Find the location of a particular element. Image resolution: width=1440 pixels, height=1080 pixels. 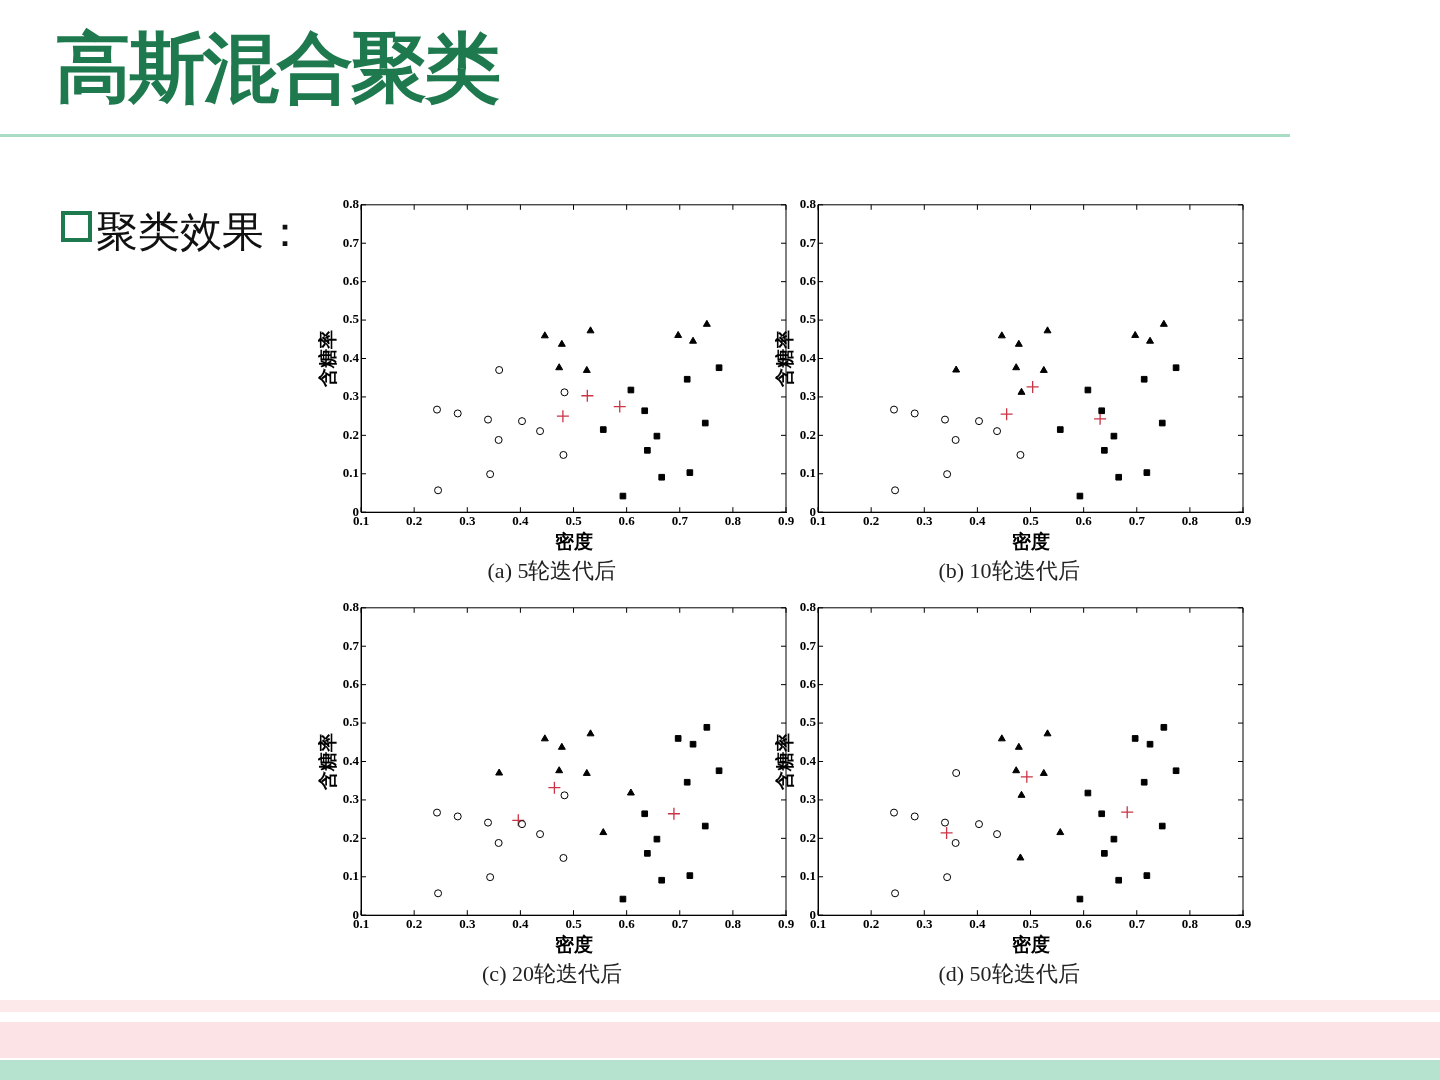

y-tick-label: 0.7 is located at coordinates (351, 242).